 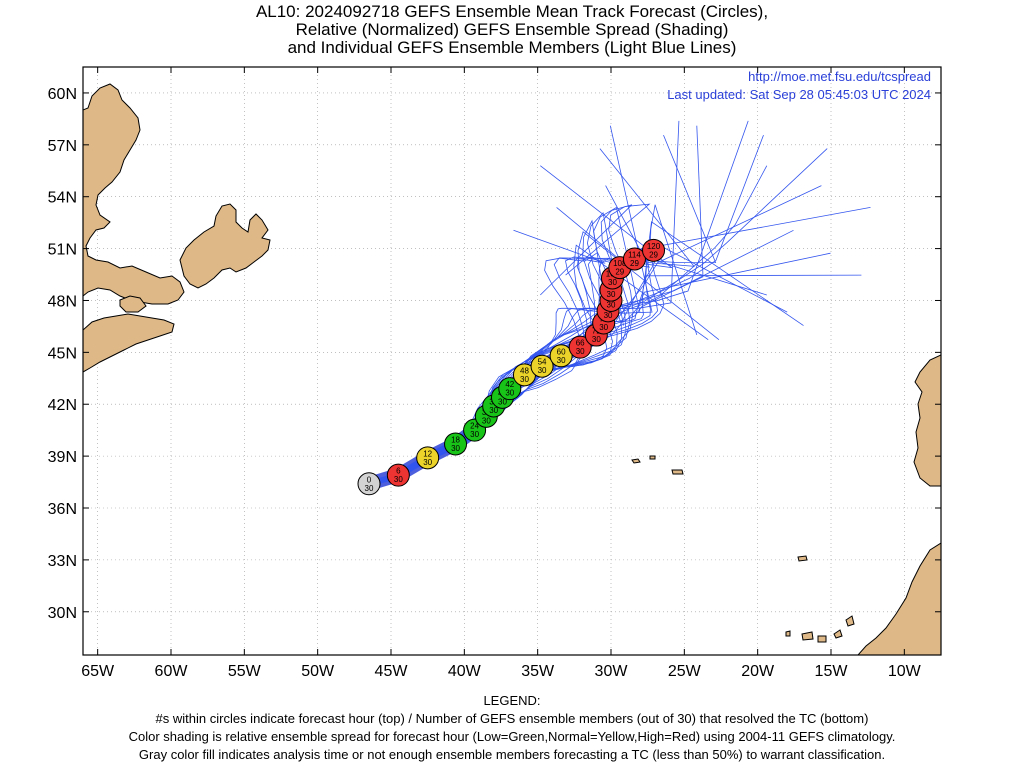 I want to click on lon-tick-label: 45W, so click(x=392, y=671).